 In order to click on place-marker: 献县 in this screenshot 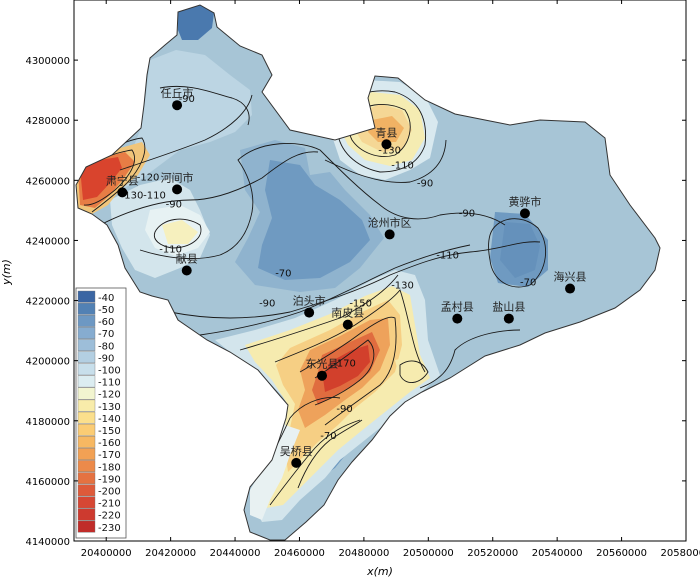, I will do `click(187, 264)`.